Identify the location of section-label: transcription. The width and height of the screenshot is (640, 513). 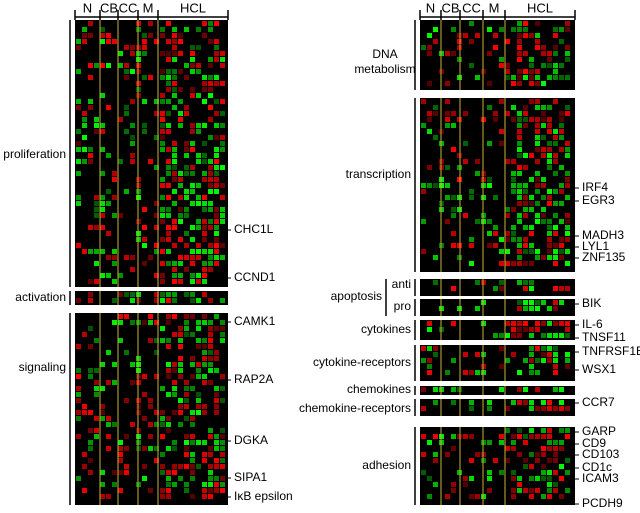
(378, 174).